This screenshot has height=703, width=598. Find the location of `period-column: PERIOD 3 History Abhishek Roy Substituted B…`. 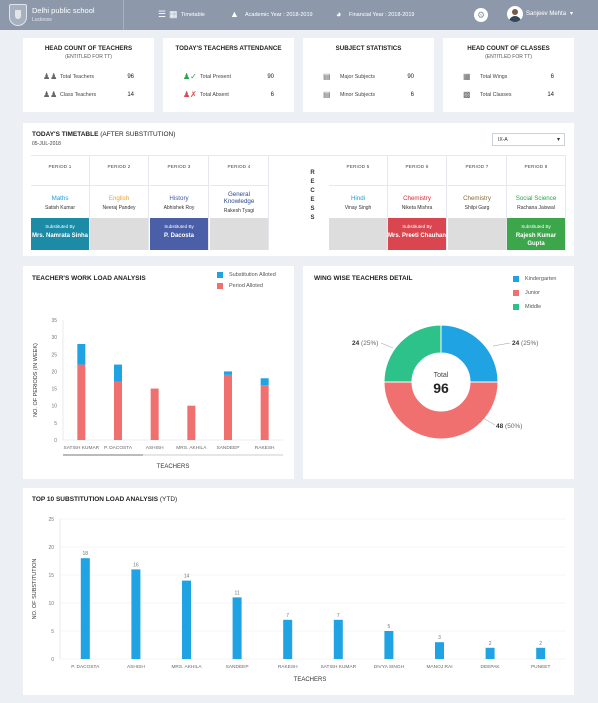

period-column: PERIOD 3 History Abhishek Roy Substituted B… is located at coordinates (179, 203).